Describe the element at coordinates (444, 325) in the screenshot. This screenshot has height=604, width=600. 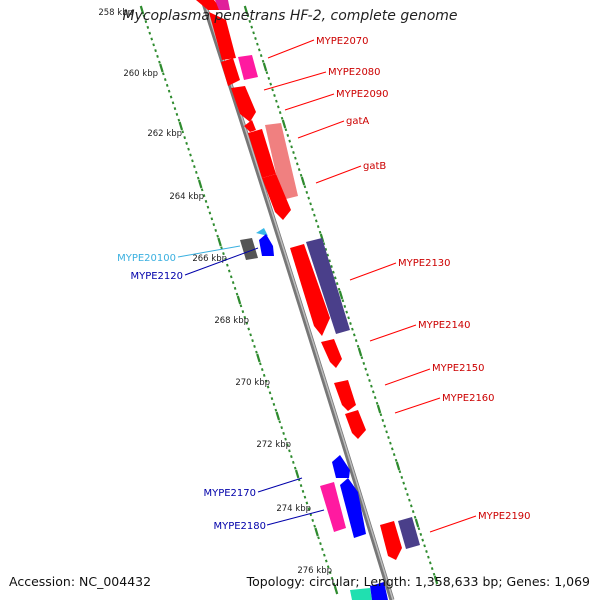
I see `gene-label-mype2140: MYPE2140` at that location.